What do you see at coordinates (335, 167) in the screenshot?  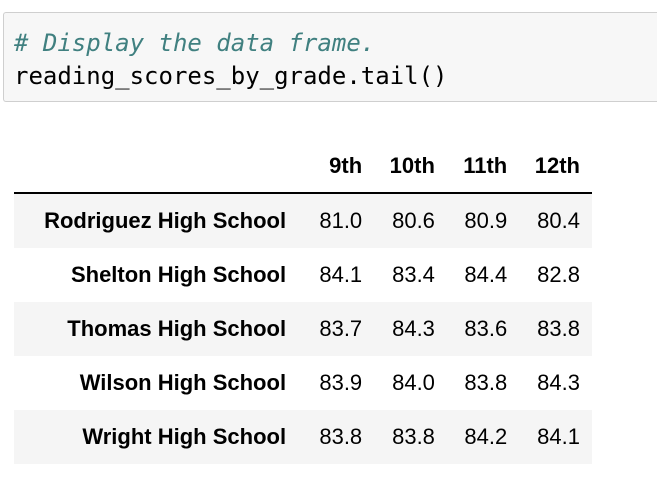 I see `column-header: 9th` at bounding box center [335, 167].